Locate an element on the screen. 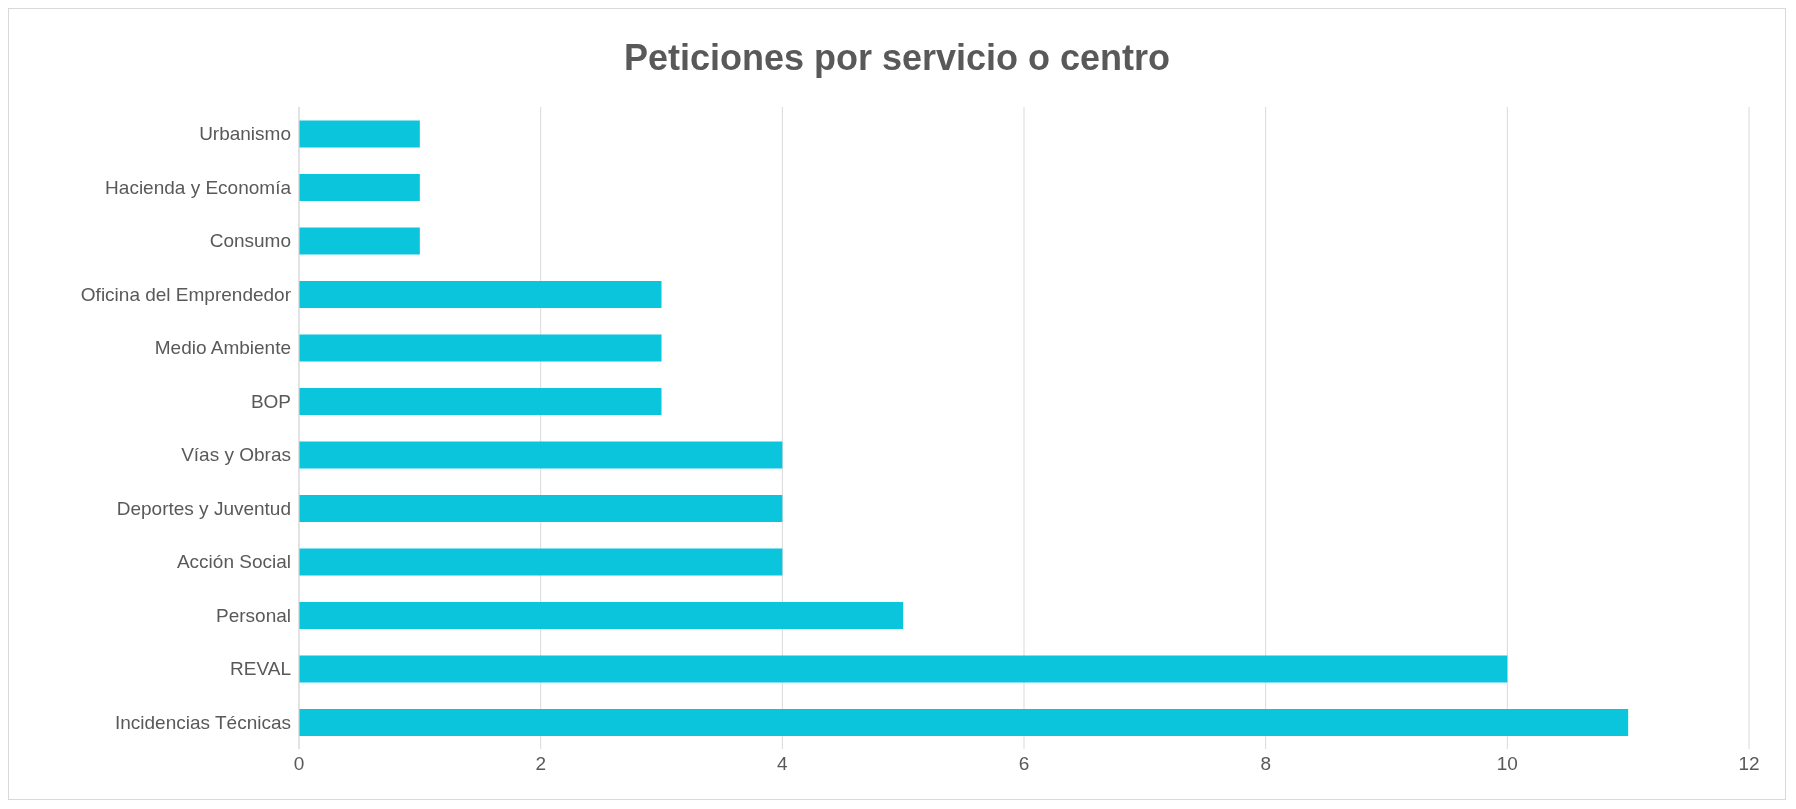  y-tick-label: Oficina del Emprendedor is located at coordinates (186, 294).